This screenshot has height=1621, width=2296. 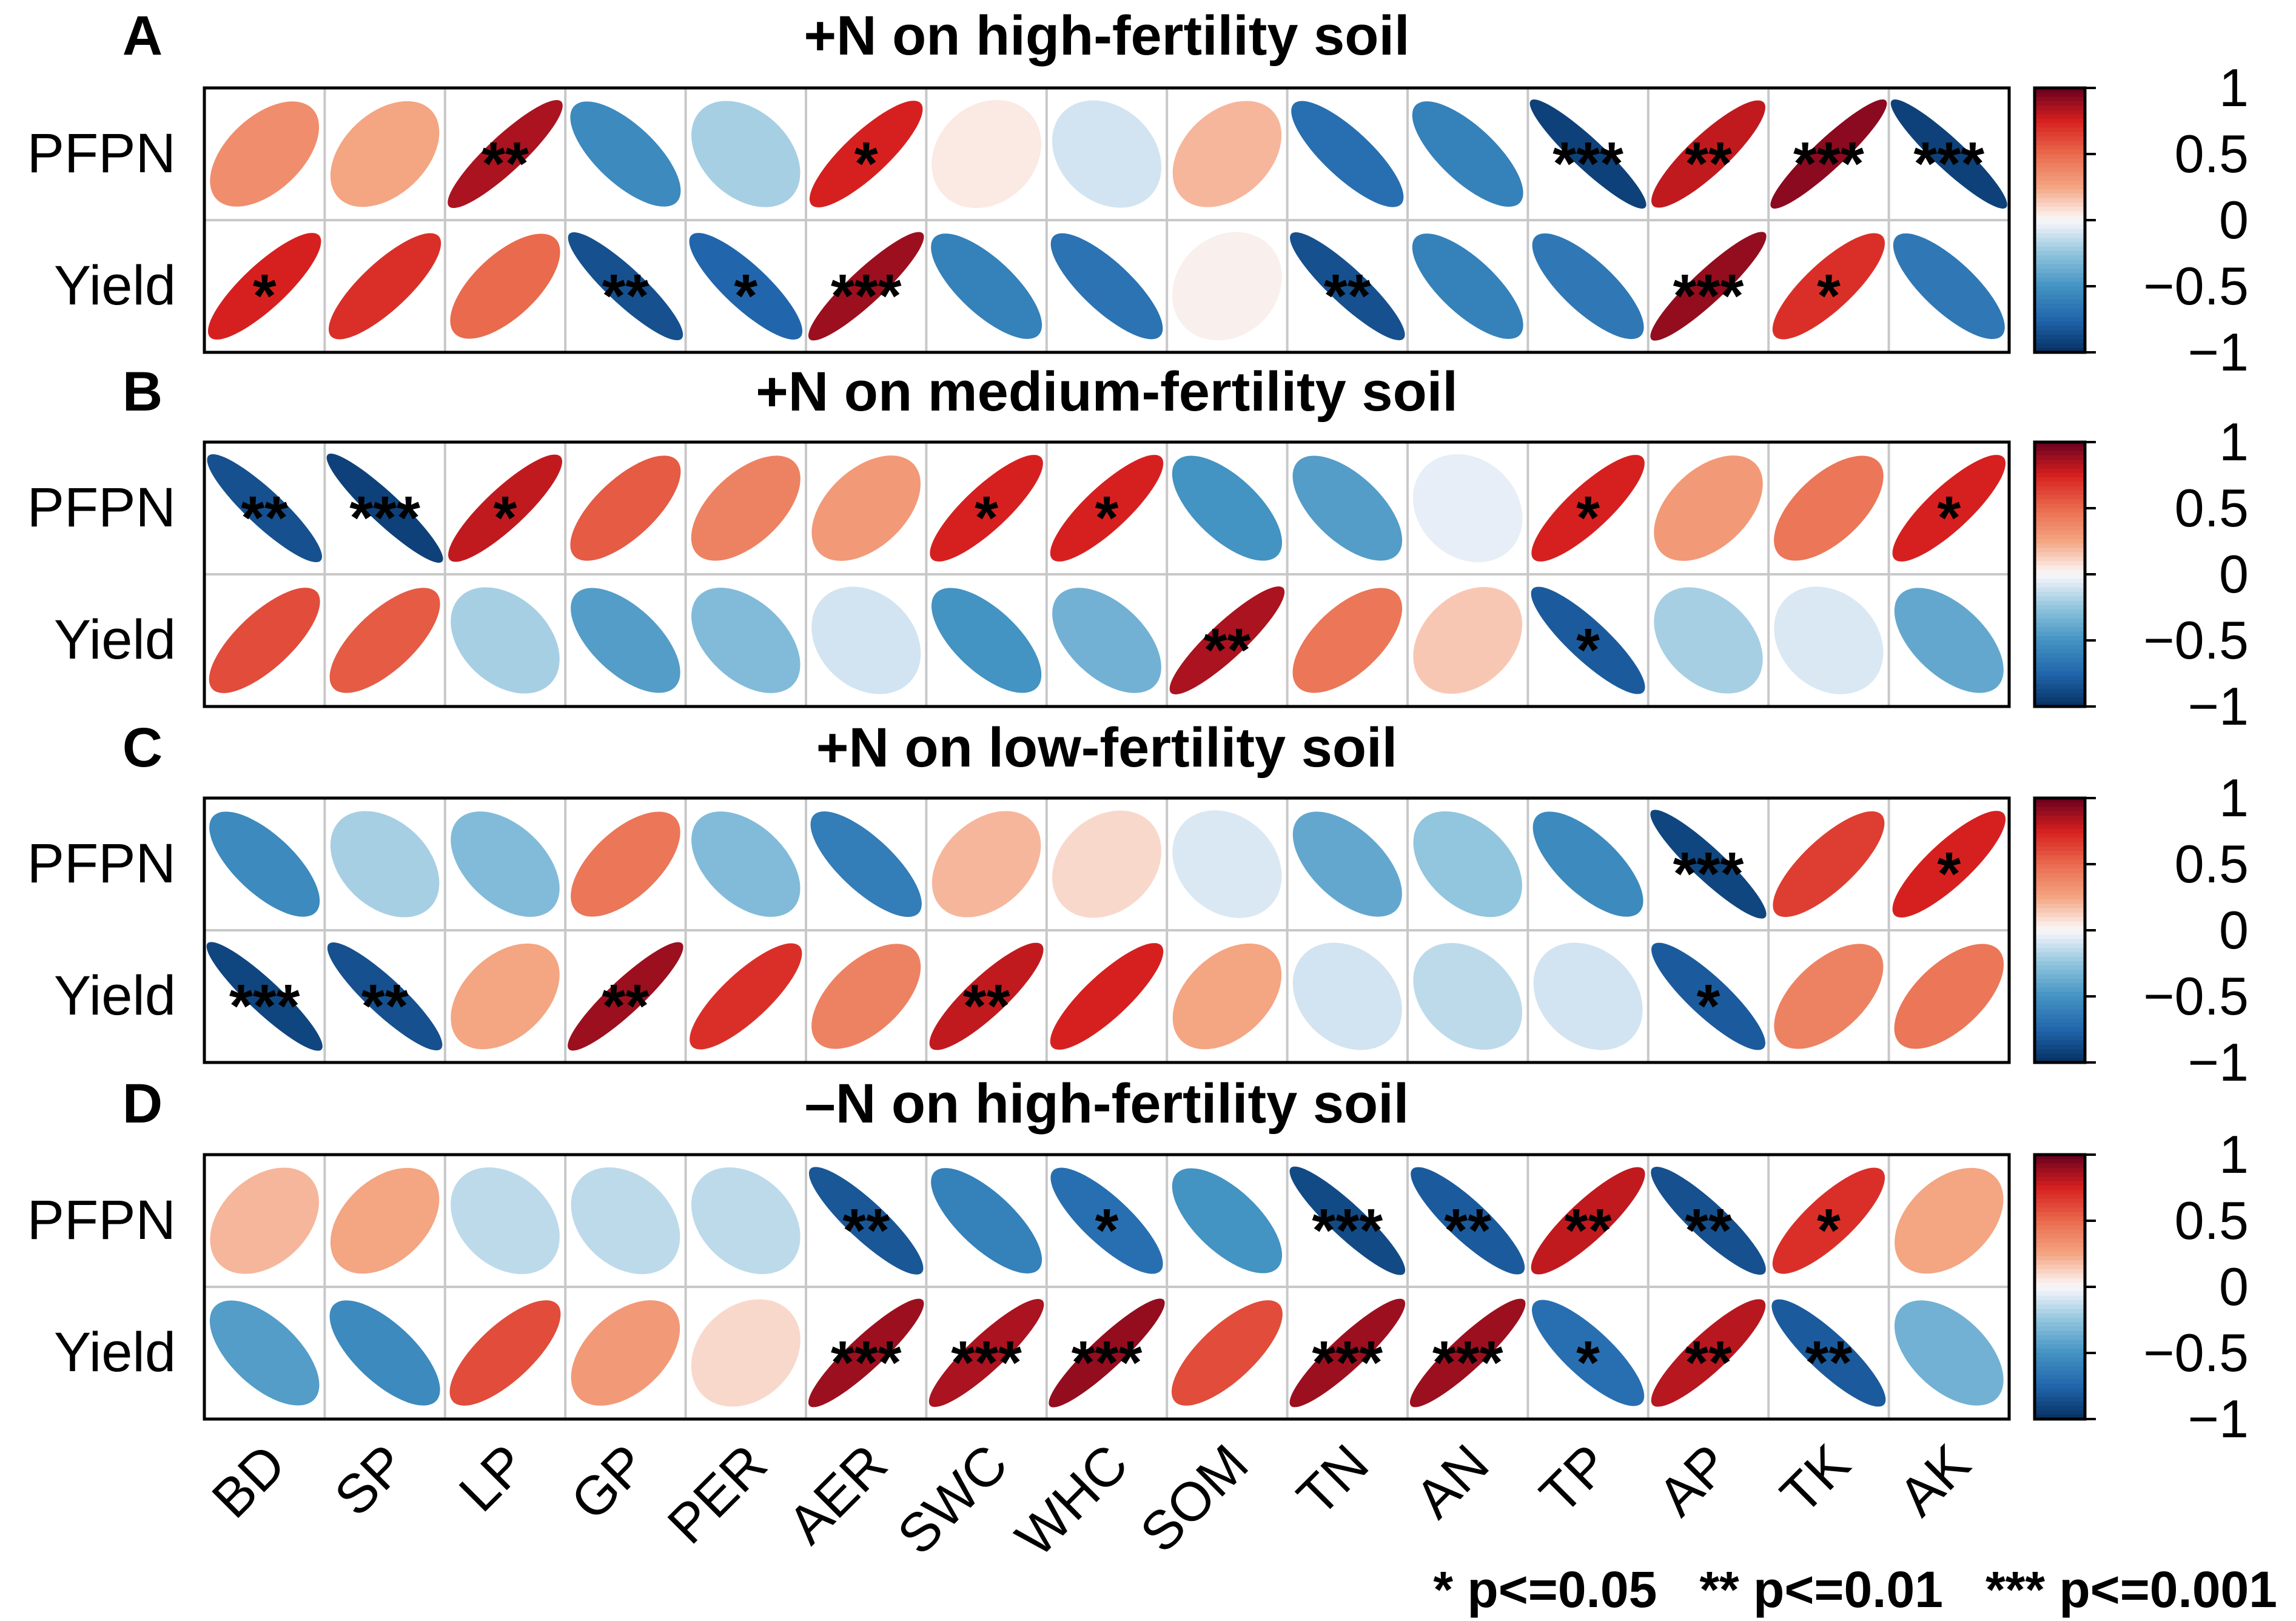 I want to click on panel-title: +N on high-fertility soil, so click(x=1106, y=36).